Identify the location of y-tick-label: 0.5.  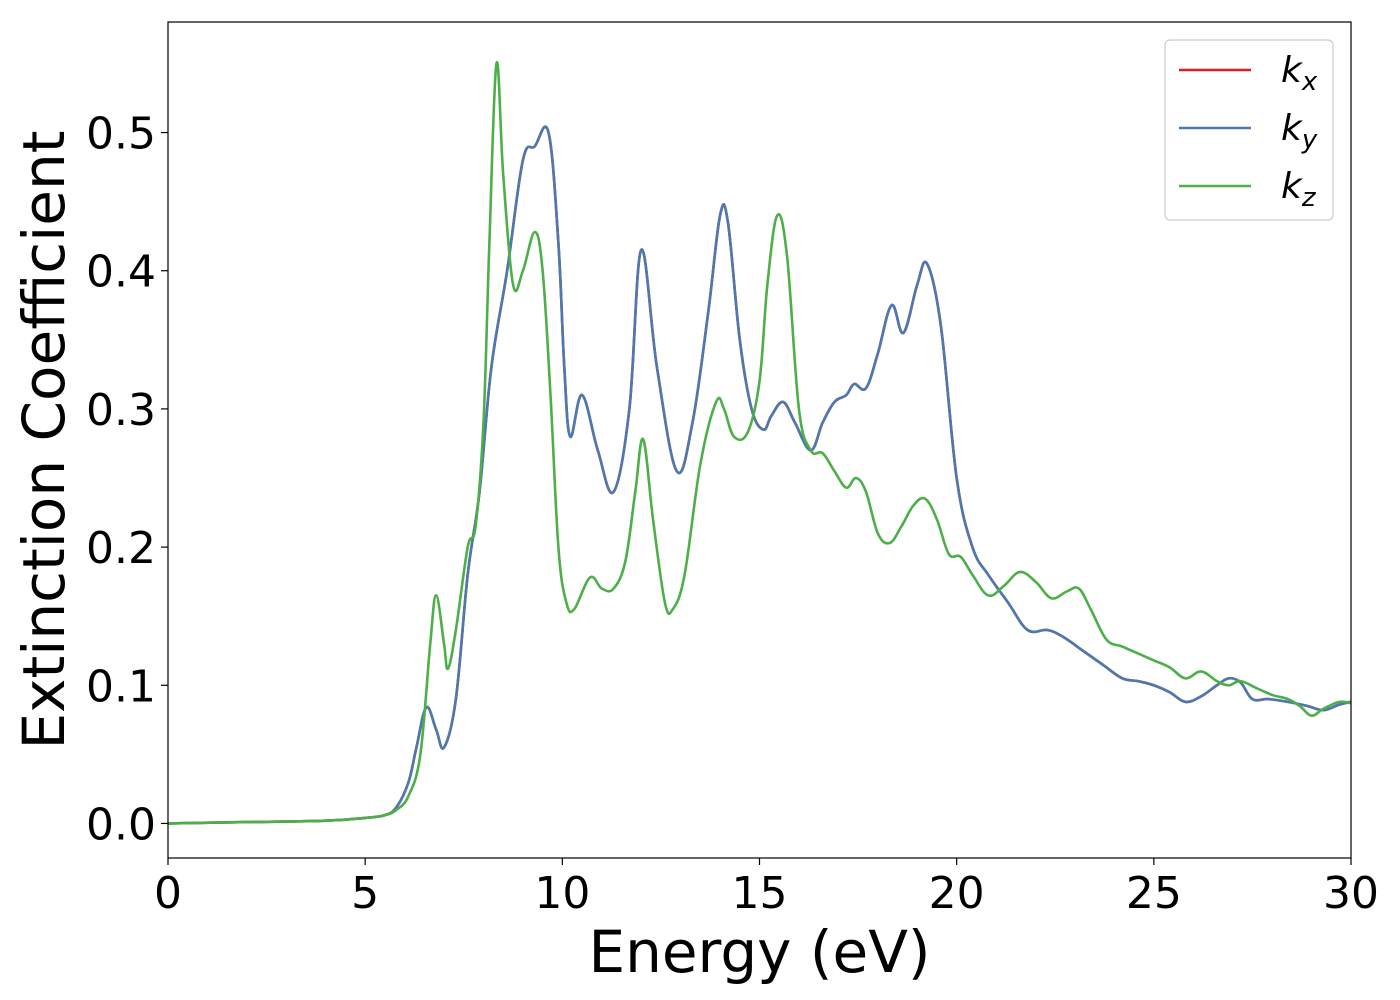
(121, 134).